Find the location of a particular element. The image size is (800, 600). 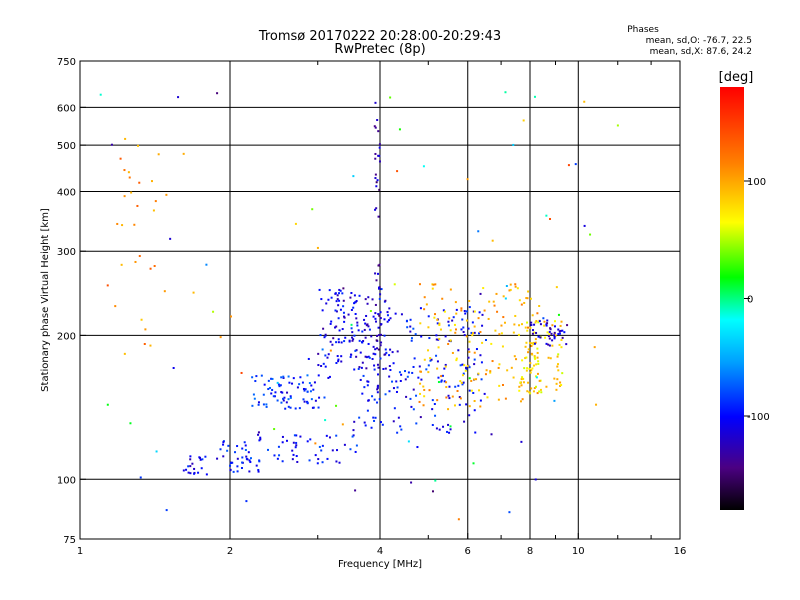

y-axis-label: Stationary phase Virtual Height [km] is located at coordinates (45, 300).